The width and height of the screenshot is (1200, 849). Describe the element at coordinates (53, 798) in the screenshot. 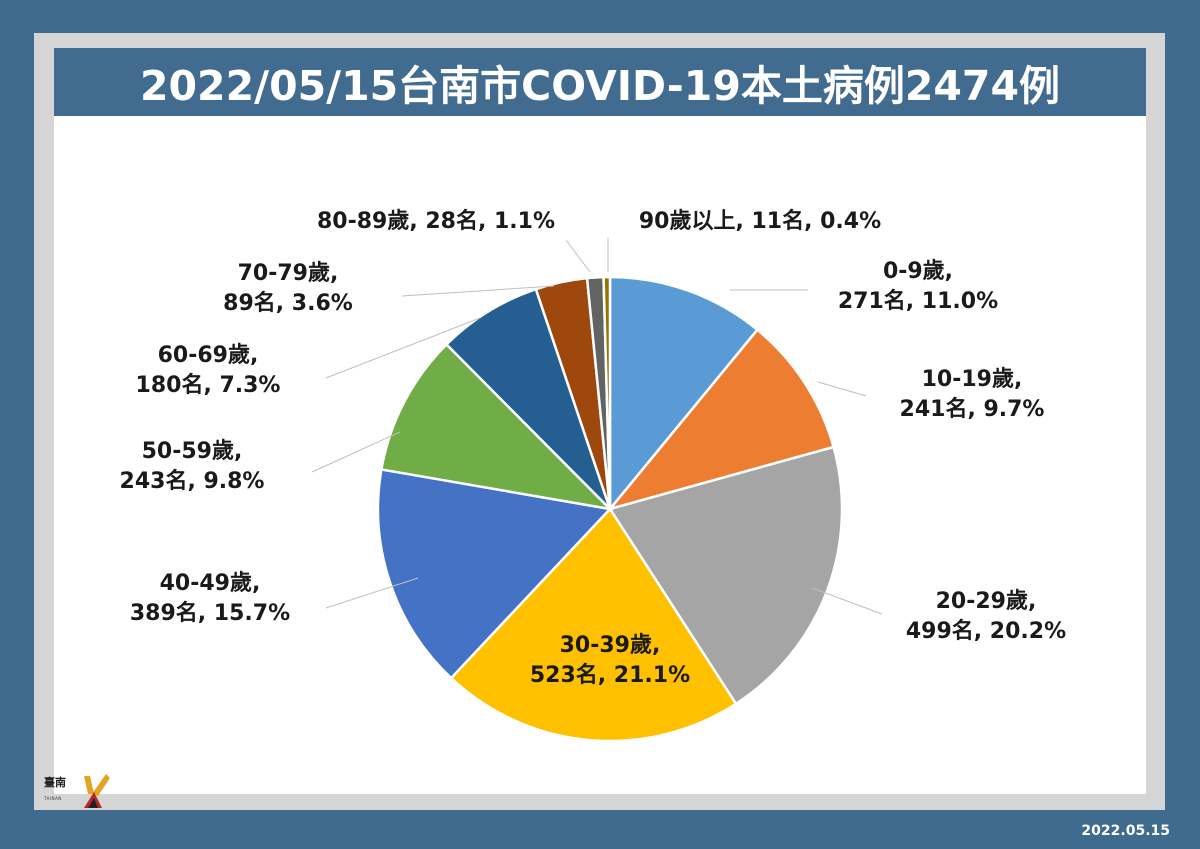

I see `logo-subtext: TAINAN` at that location.